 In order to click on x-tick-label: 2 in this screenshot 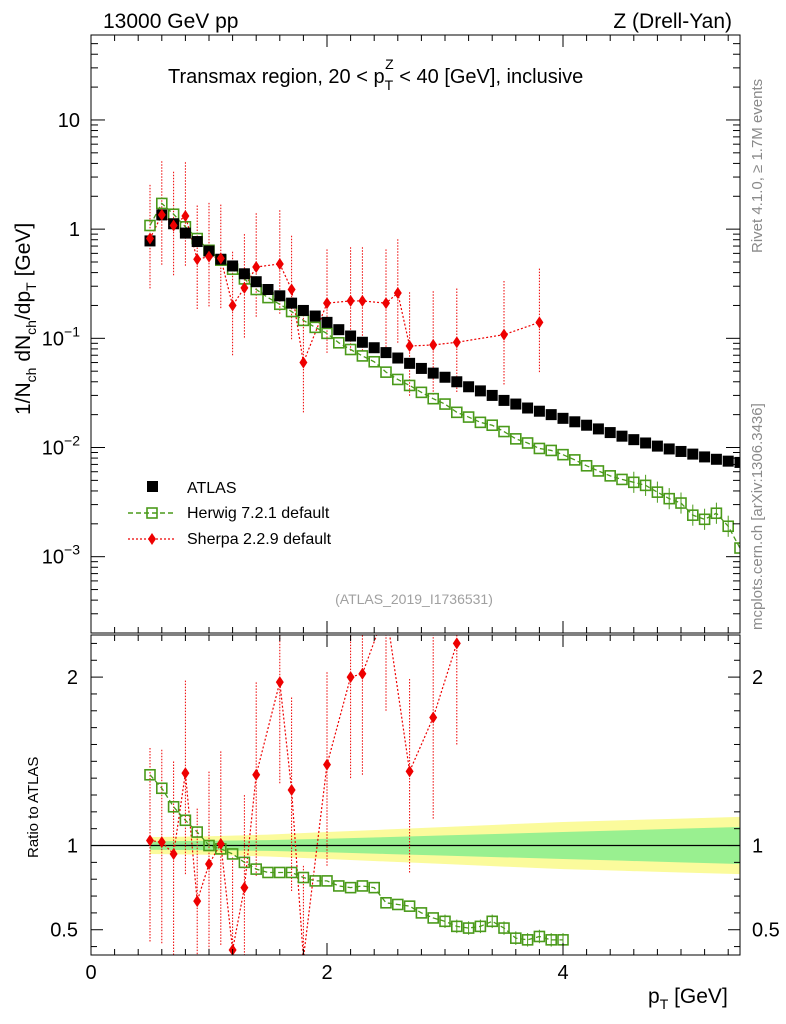, I will do `click(326, 973)`.